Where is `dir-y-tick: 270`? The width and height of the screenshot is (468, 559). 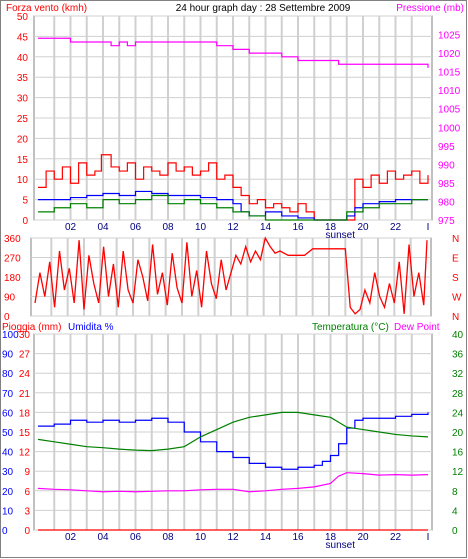 dir-y-tick: 270 is located at coordinates (12, 259).